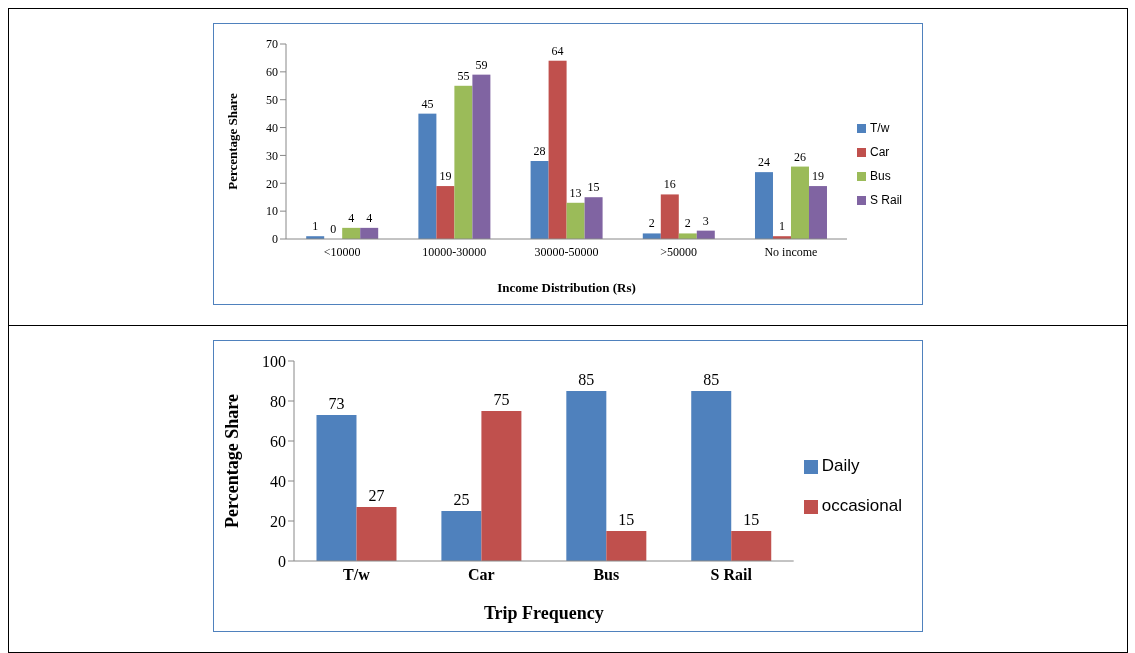  I want to click on legend-label: Bus, so click(880, 176).